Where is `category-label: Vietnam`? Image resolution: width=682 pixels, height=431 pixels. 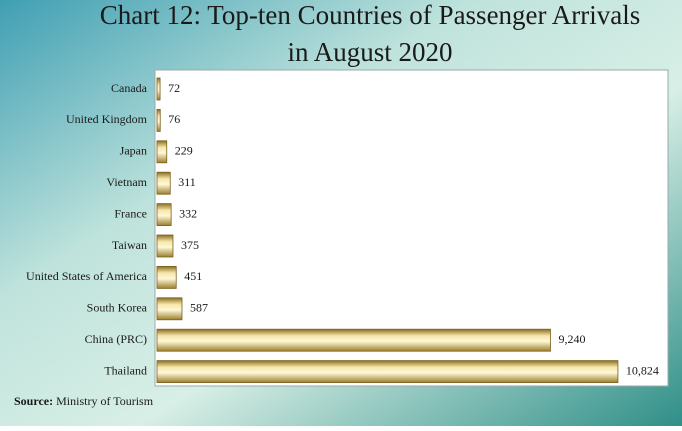 category-label: Vietnam is located at coordinates (126, 182).